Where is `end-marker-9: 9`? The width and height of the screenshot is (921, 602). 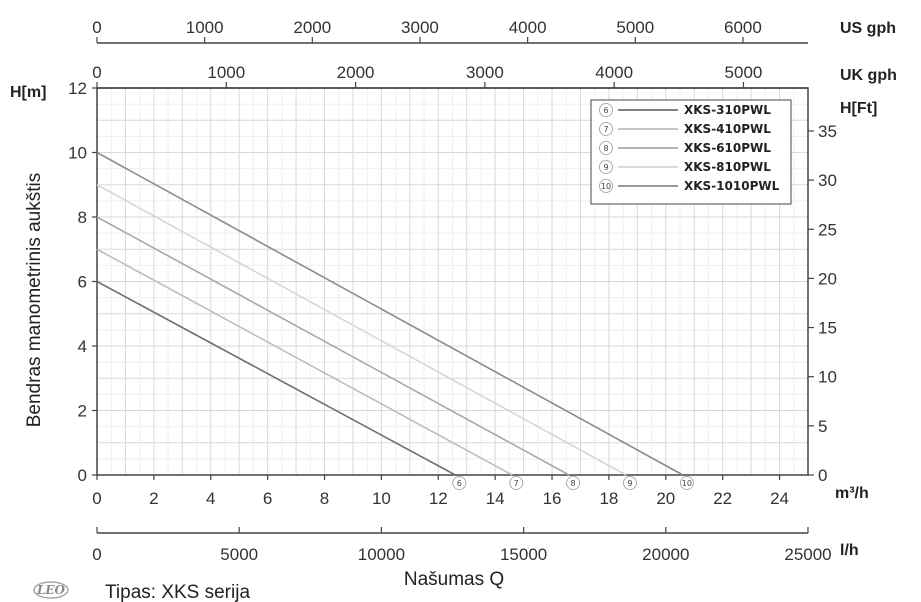 end-marker-9: 9 is located at coordinates (630, 483).